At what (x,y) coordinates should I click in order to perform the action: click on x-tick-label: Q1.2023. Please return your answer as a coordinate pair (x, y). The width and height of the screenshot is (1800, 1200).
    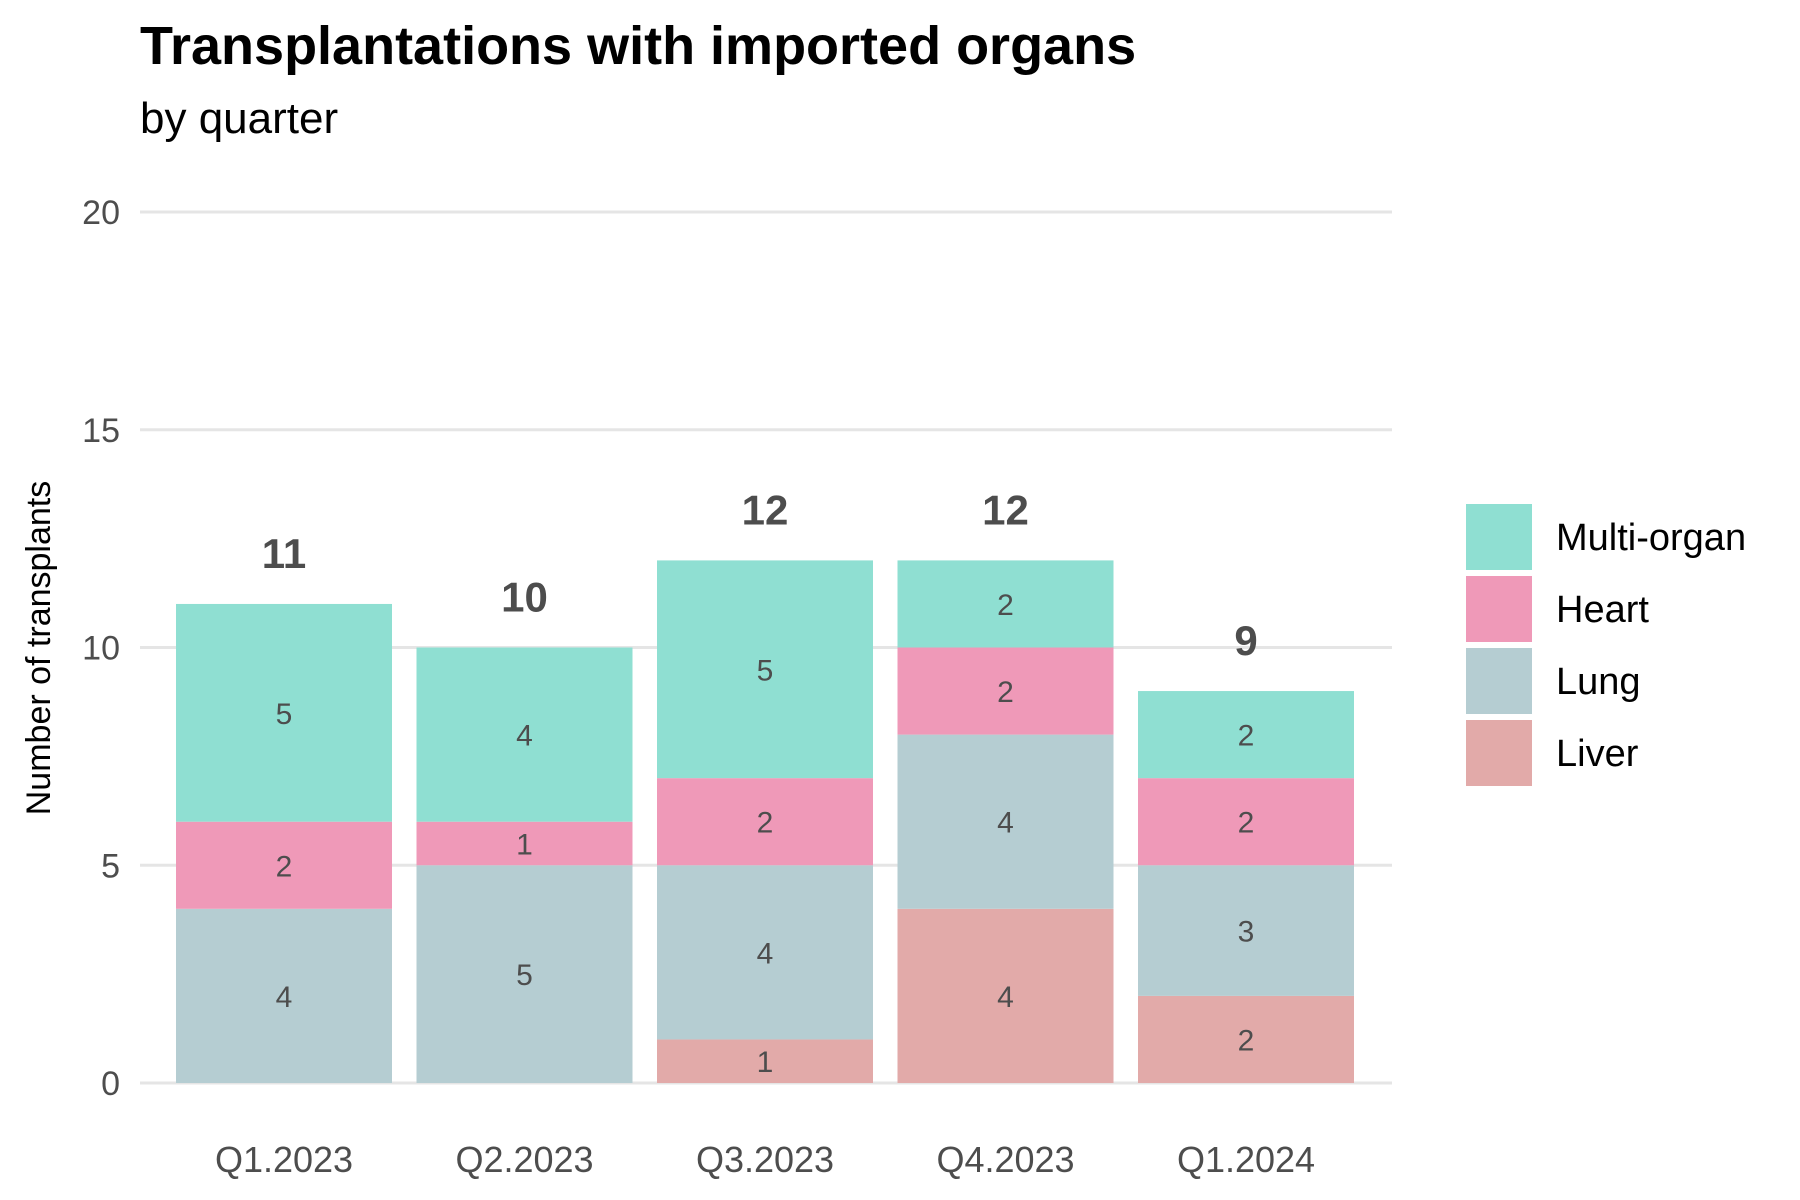
    Looking at the image, I should click on (284, 1159).